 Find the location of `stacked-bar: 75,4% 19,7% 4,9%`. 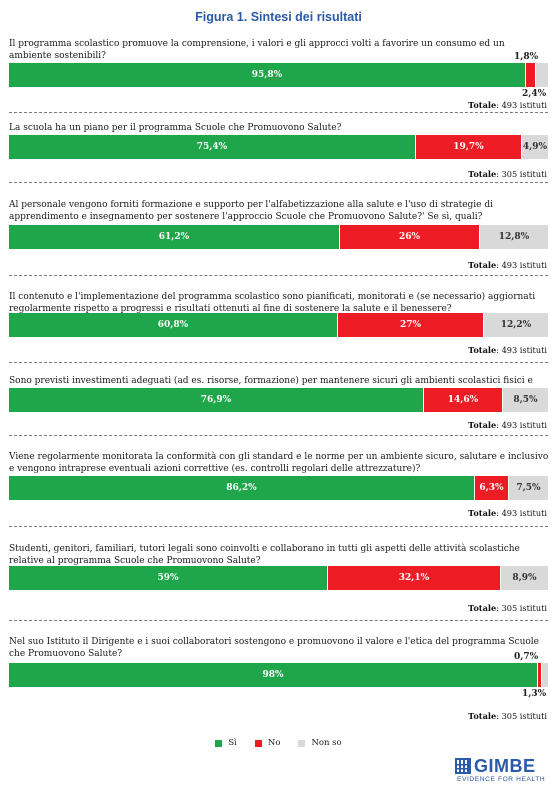

stacked-bar: 75,4% 19,7% 4,9% is located at coordinates (278, 147).